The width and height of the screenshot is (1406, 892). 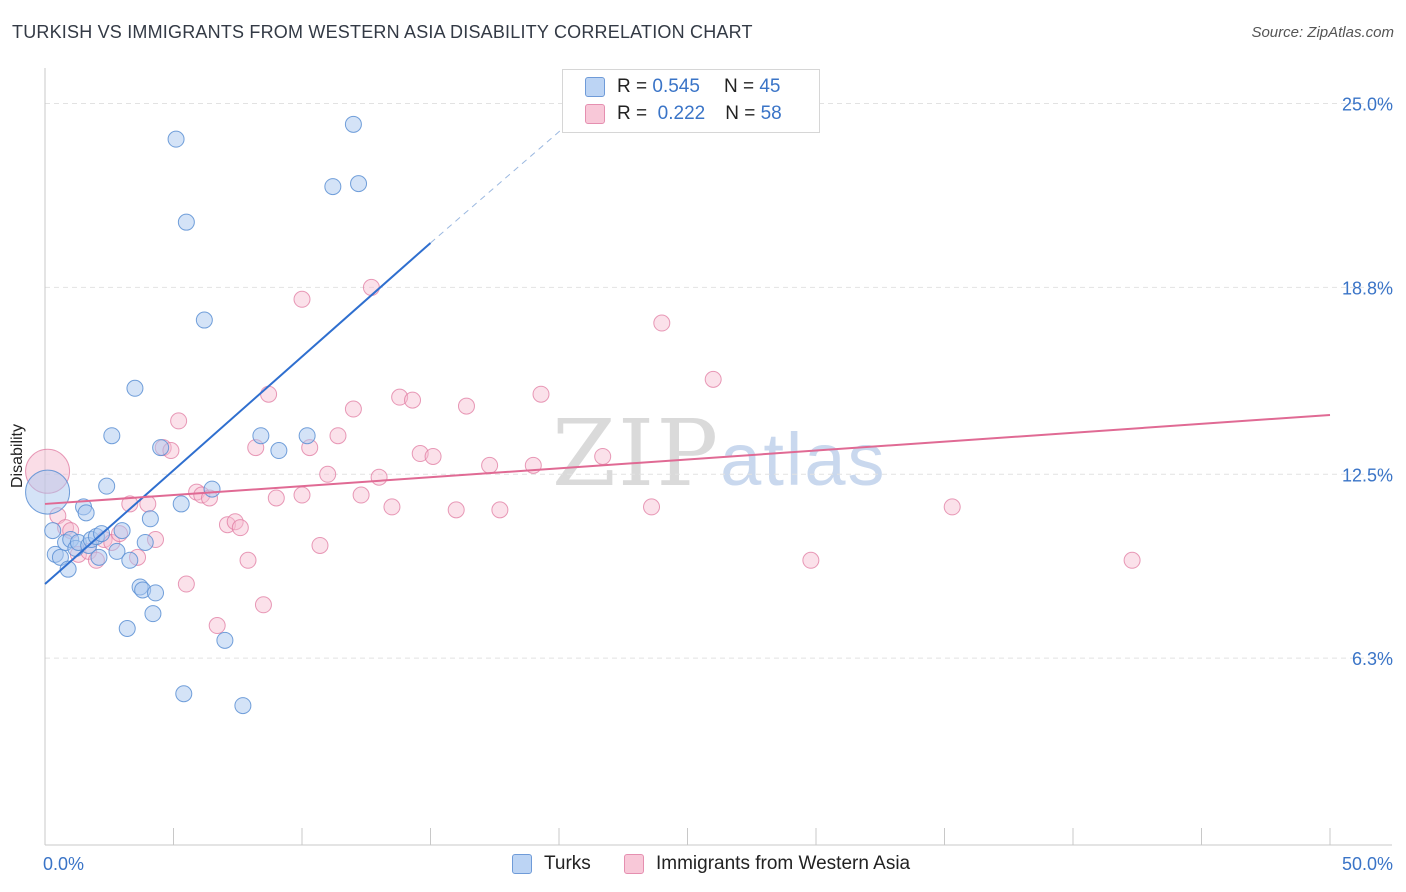 What do you see at coordinates (63, 864) in the screenshot?
I see `x-tick-label-min: 0.0%` at bounding box center [63, 864].